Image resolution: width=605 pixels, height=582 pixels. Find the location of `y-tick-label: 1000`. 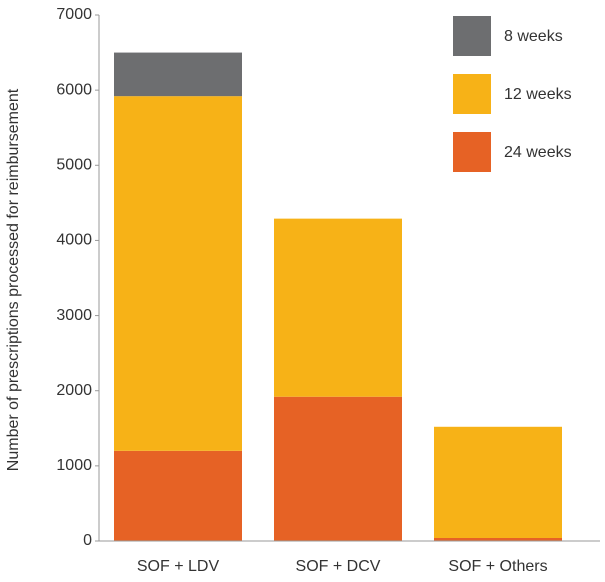

y-tick-label: 1000 is located at coordinates (74, 465).